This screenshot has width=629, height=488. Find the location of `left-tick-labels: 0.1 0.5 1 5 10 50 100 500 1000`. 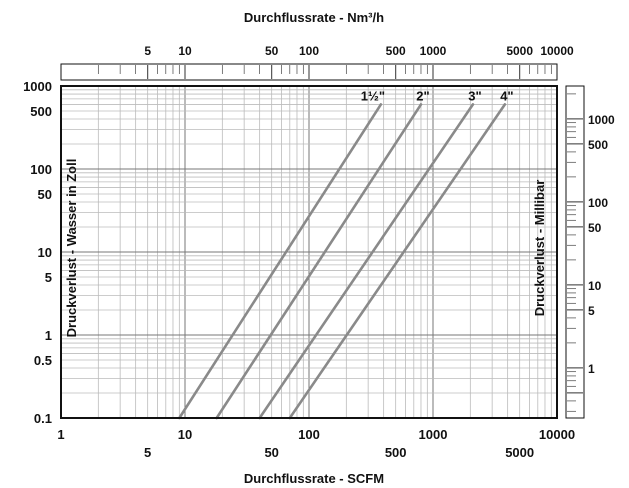

left-tick-labels: 0.1 0.5 1 5 10 50 100 500 1000 is located at coordinates (37, 252).